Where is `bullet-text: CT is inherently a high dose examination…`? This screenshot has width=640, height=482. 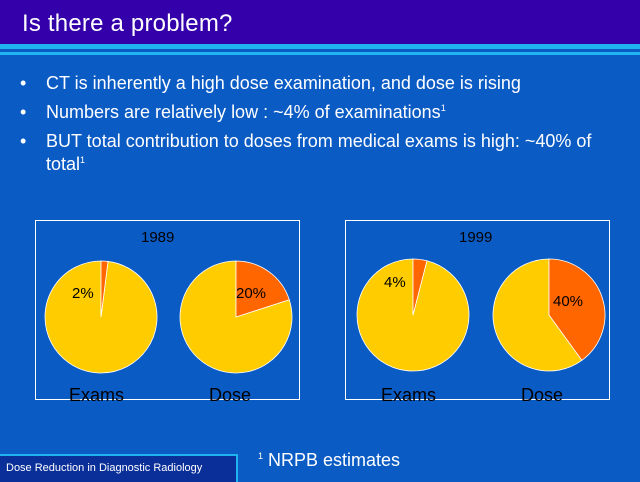
bullet-text: CT is inherently a high dose examination… is located at coordinates (283, 83).